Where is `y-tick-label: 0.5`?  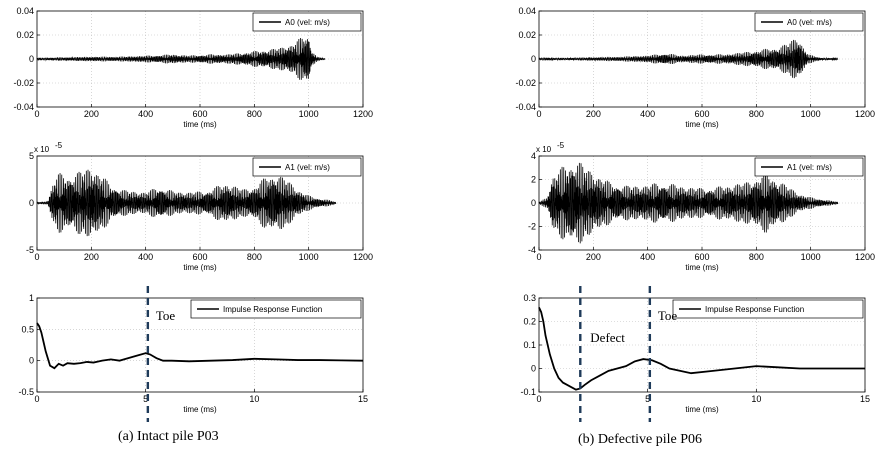
y-tick-label: 0.5 is located at coordinates (27, 329).